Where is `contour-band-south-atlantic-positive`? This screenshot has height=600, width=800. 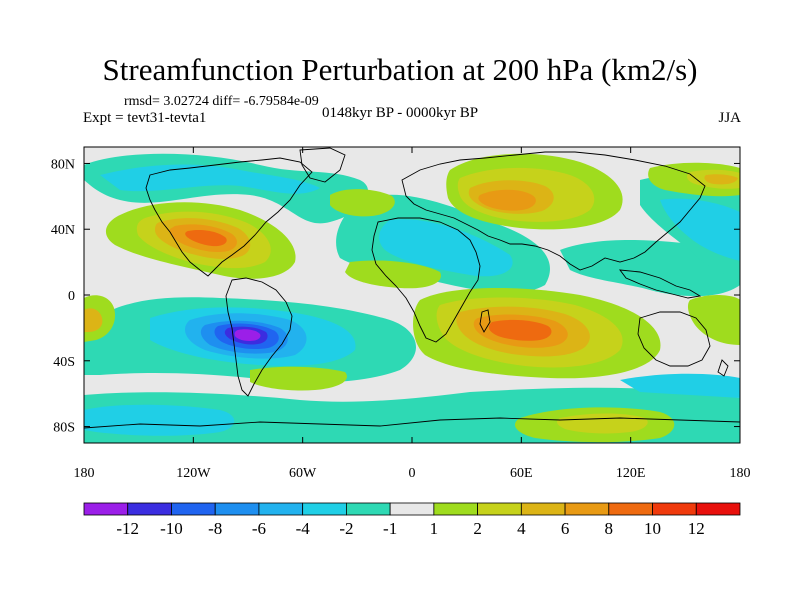
contour-band-south-atlantic-positive is located at coordinates (298, 378).